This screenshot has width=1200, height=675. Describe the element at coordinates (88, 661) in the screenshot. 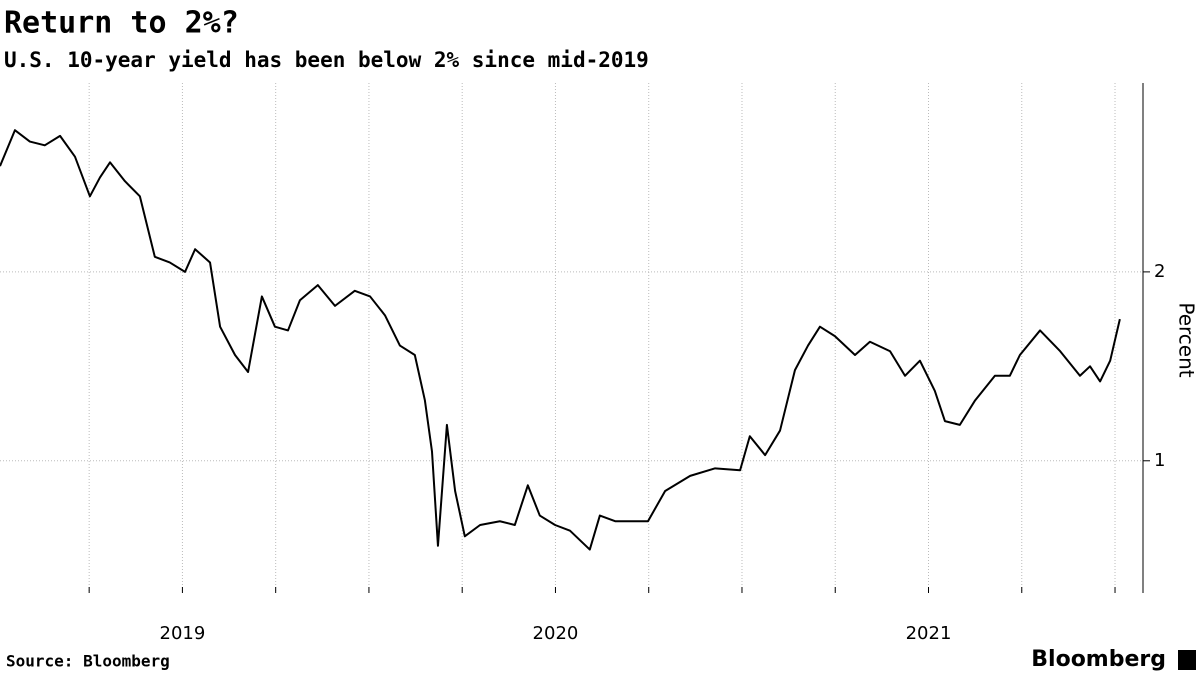

I see `source: Source: Bloomberg` at that location.